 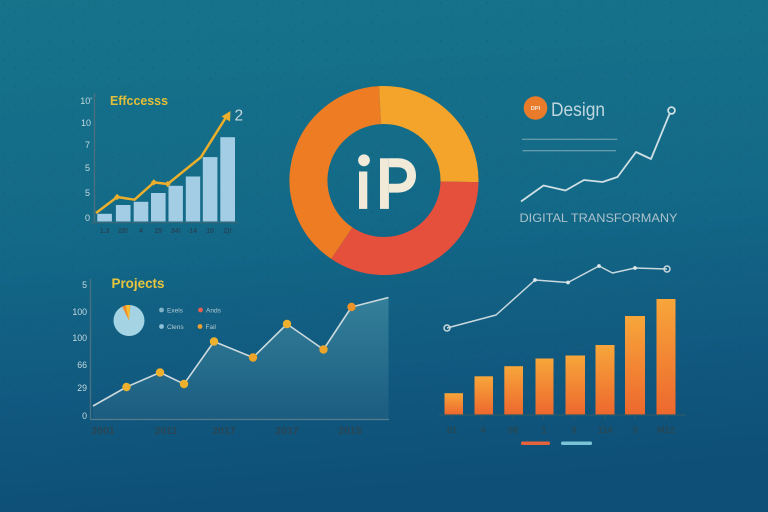 I want to click on svg-text: 14, so click(x=193, y=231).